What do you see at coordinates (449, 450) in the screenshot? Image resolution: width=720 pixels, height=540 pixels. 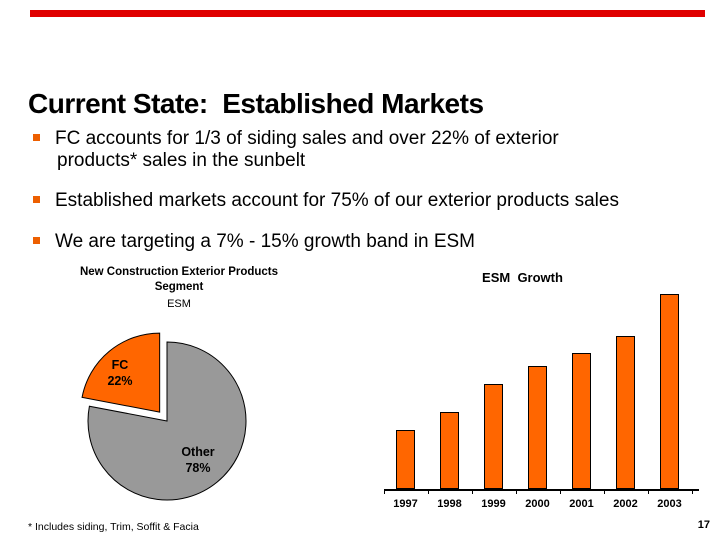 I see `bar-1998` at bounding box center [449, 450].